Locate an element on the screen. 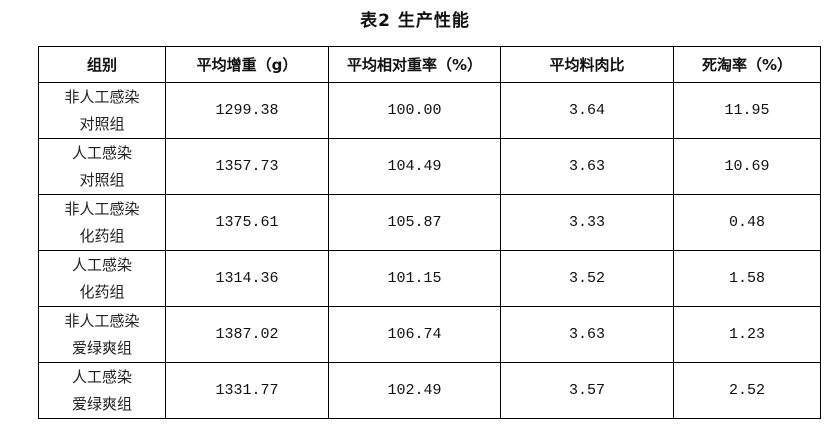 The height and width of the screenshot is (436, 830). header-relative-rate: 平均相对重率（%） is located at coordinates (414, 64).